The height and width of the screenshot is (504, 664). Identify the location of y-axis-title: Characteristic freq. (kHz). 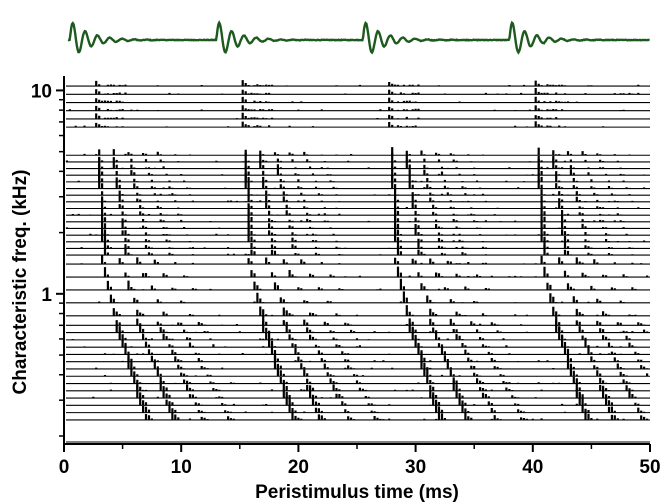
(20, 282).